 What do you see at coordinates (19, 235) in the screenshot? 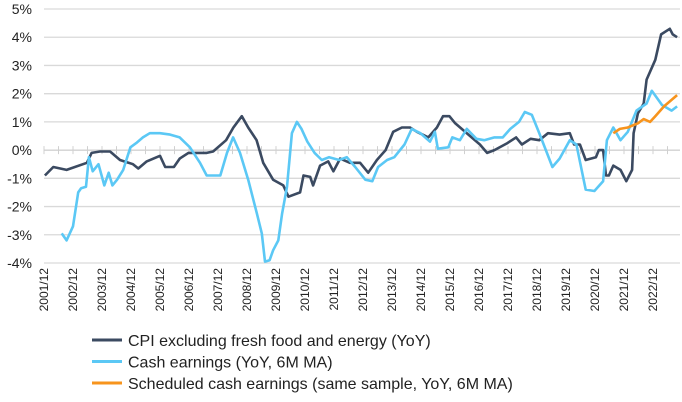
I see `y-tick-label: -3%` at bounding box center [19, 235].